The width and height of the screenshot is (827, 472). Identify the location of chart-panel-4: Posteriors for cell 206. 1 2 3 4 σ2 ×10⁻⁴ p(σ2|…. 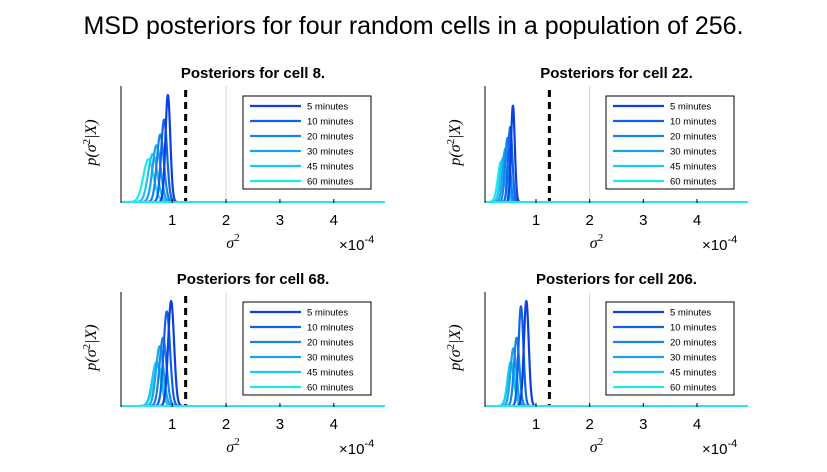
(596, 364).